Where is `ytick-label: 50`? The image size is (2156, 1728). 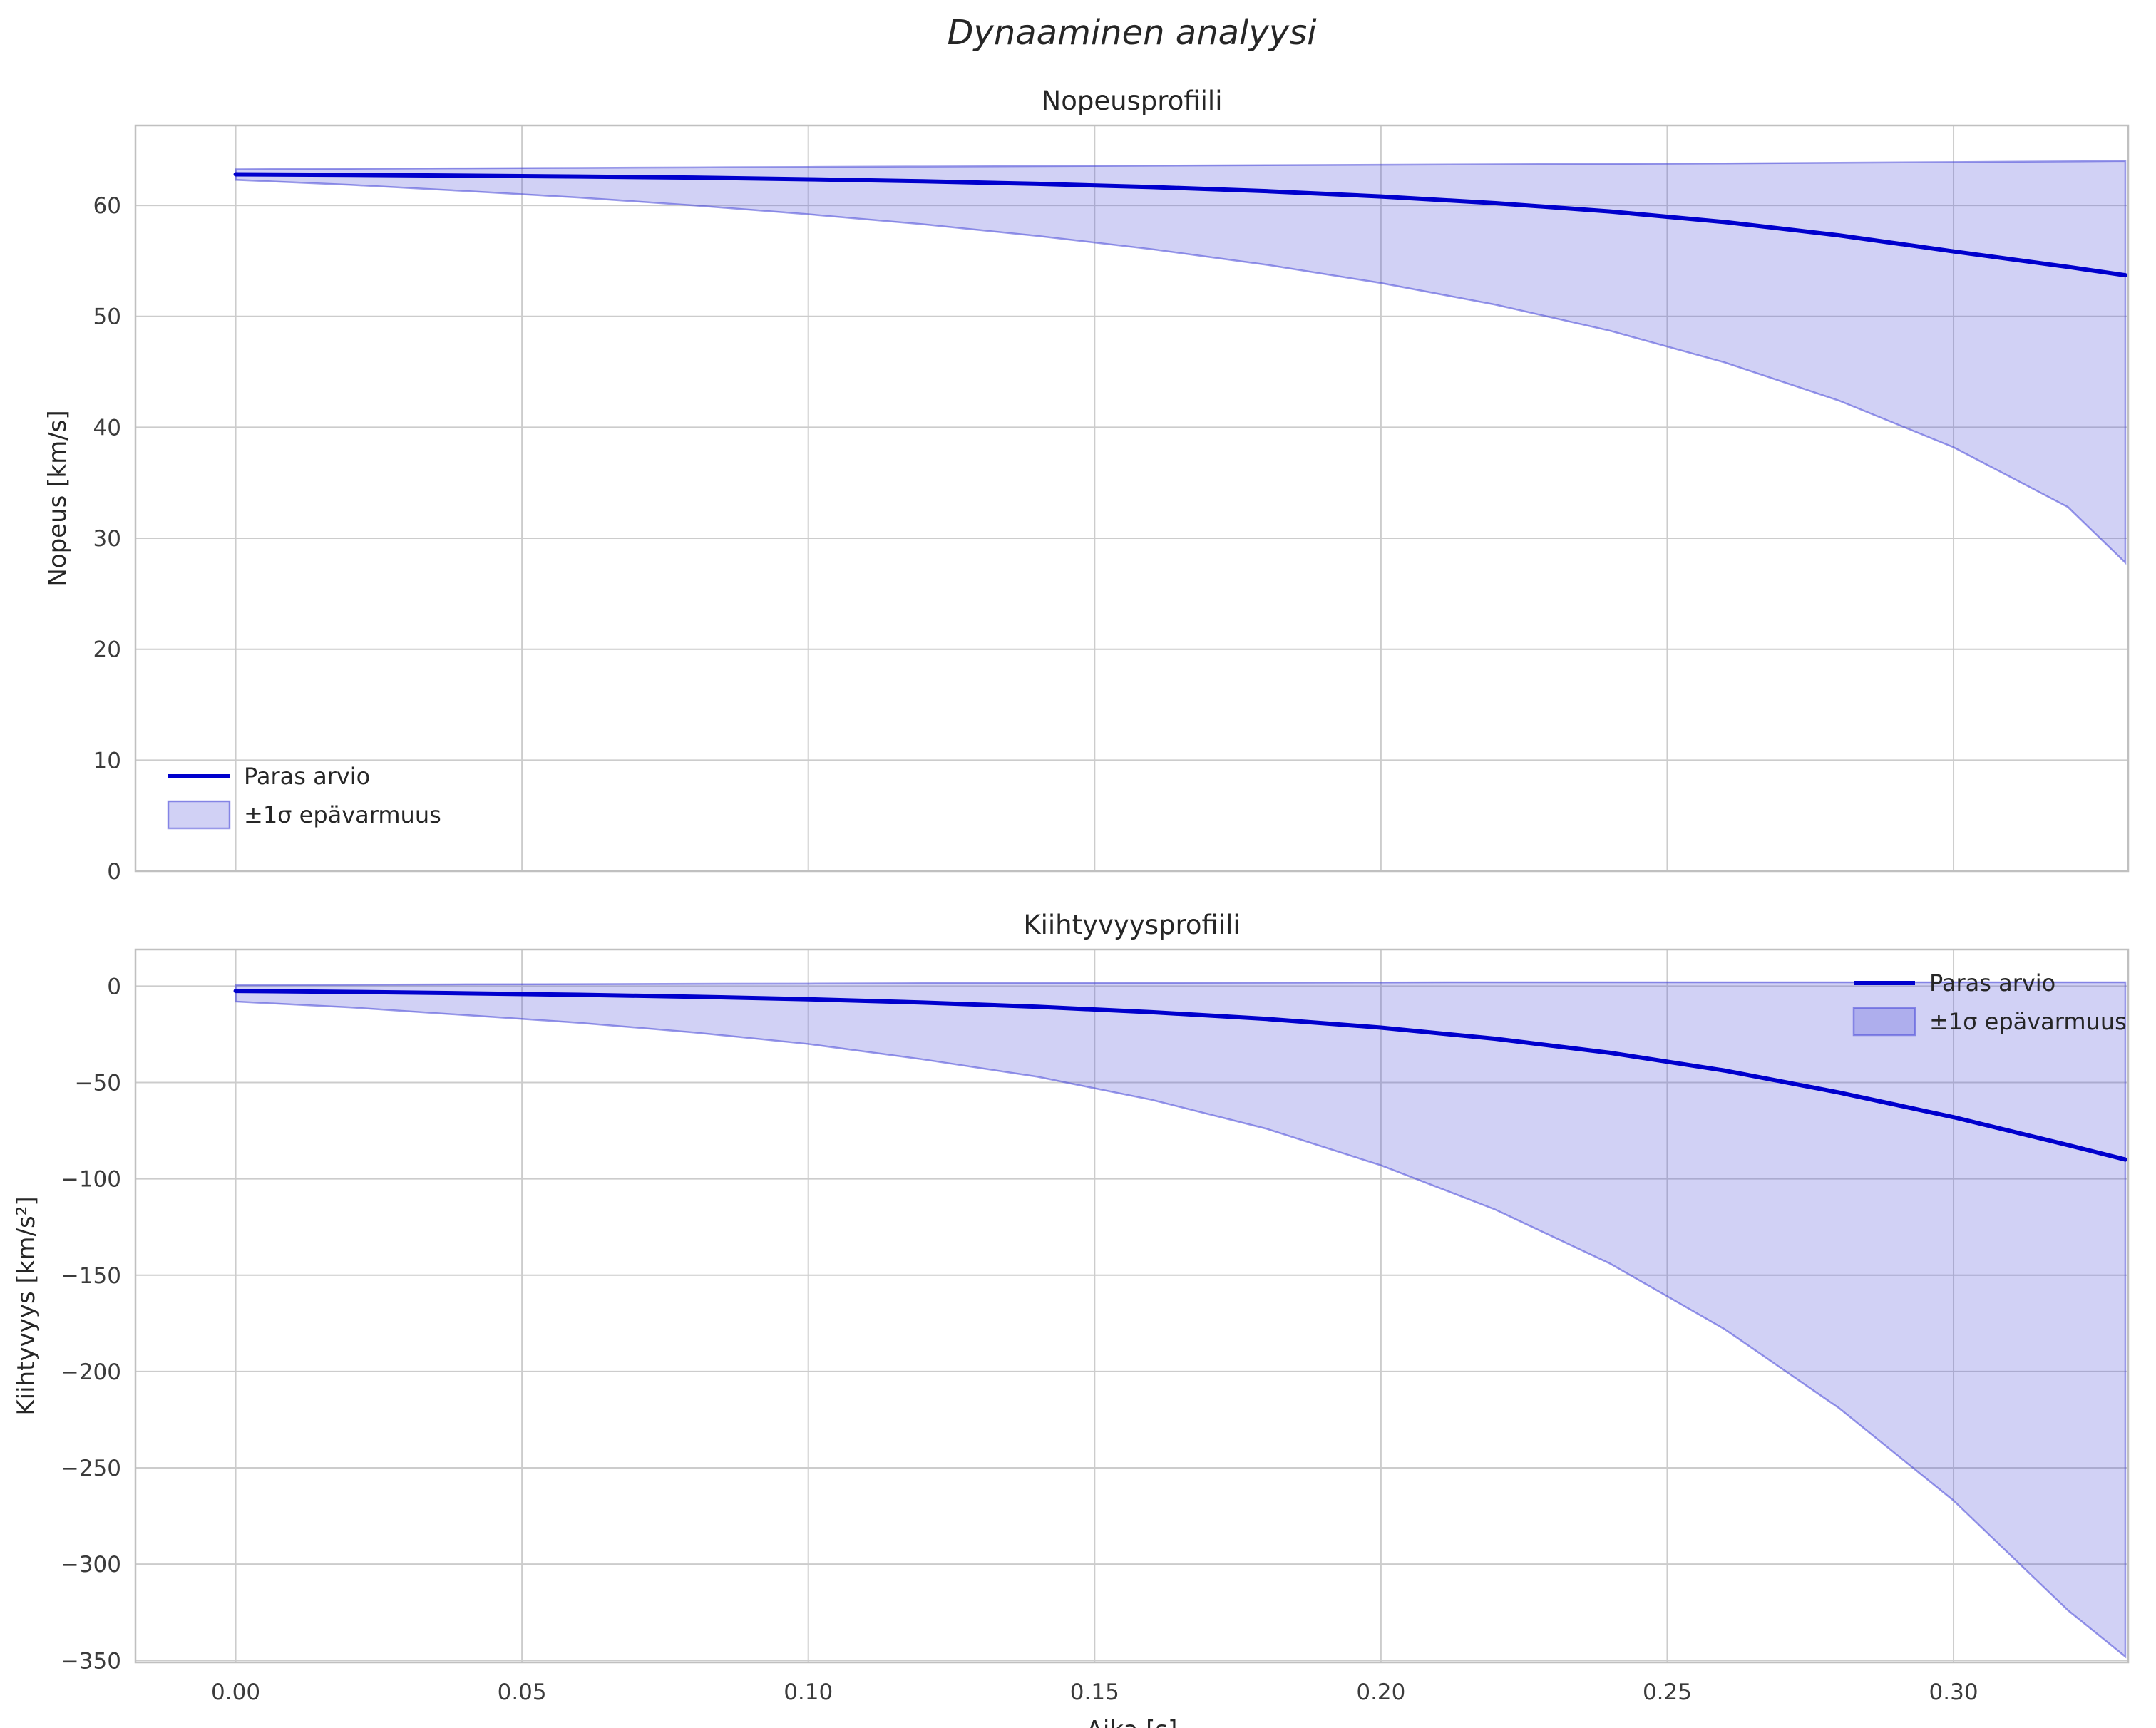 ytick-label: 50 is located at coordinates (107, 317).